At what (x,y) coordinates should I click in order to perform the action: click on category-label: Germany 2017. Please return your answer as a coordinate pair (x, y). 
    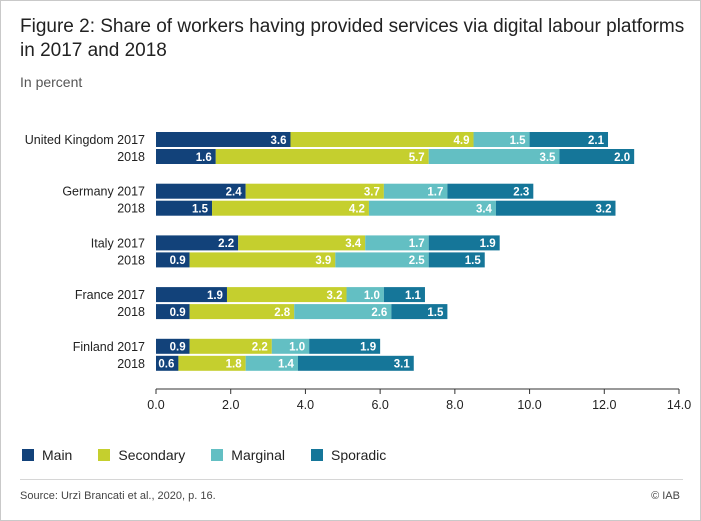
    Looking at the image, I should click on (103, 192).